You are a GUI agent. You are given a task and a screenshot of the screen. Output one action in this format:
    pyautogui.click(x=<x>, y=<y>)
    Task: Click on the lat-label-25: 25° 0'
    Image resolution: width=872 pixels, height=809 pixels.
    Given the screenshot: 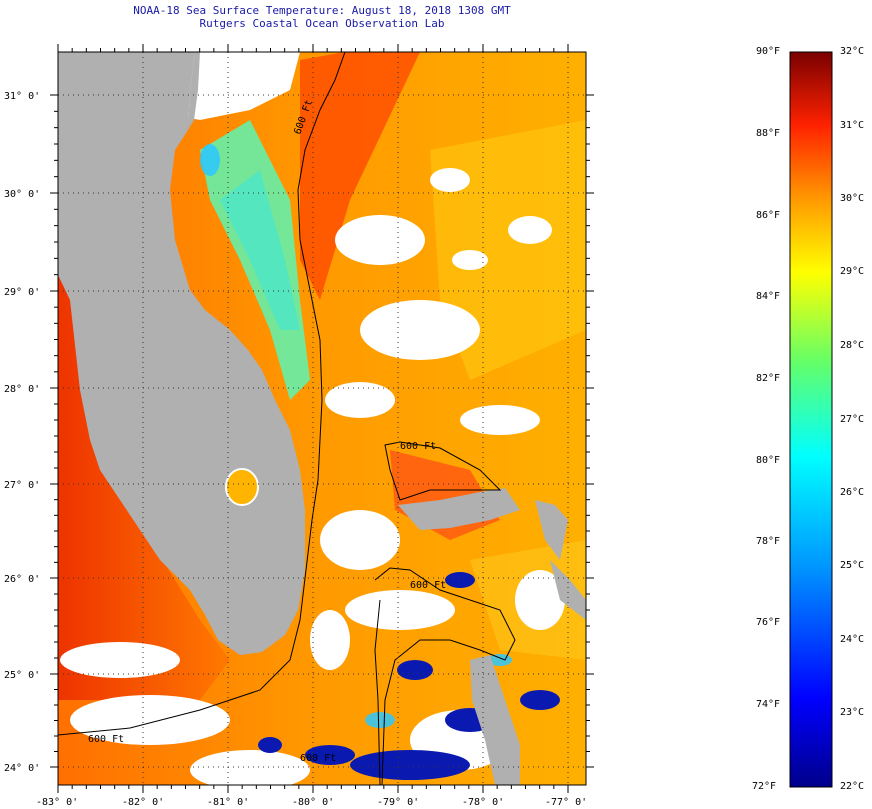 What is the action you would take?
    pyautogui.click(x=22, y=675)
    